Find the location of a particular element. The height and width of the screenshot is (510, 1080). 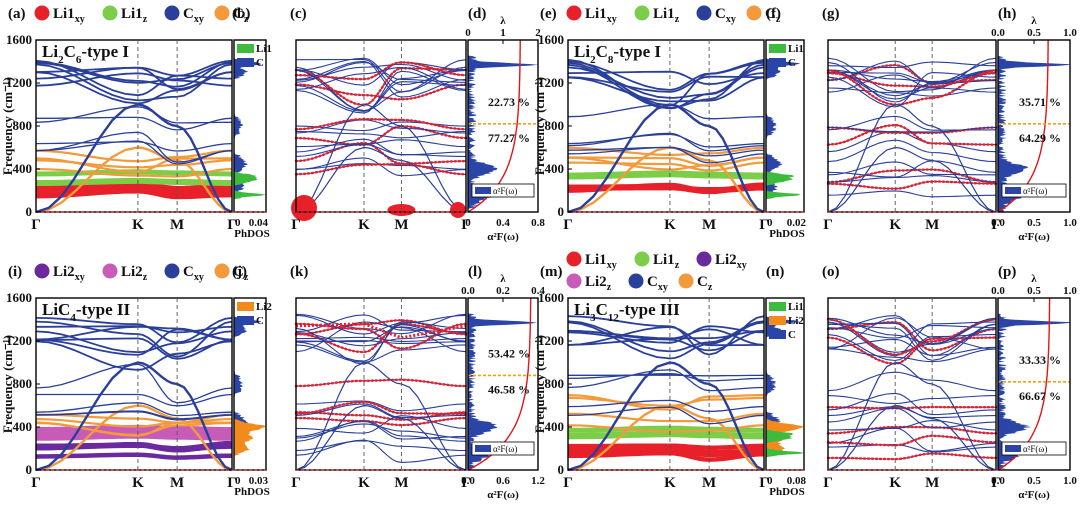

legend-label-Li2z: Li2z is located at coordinates (598, 283).